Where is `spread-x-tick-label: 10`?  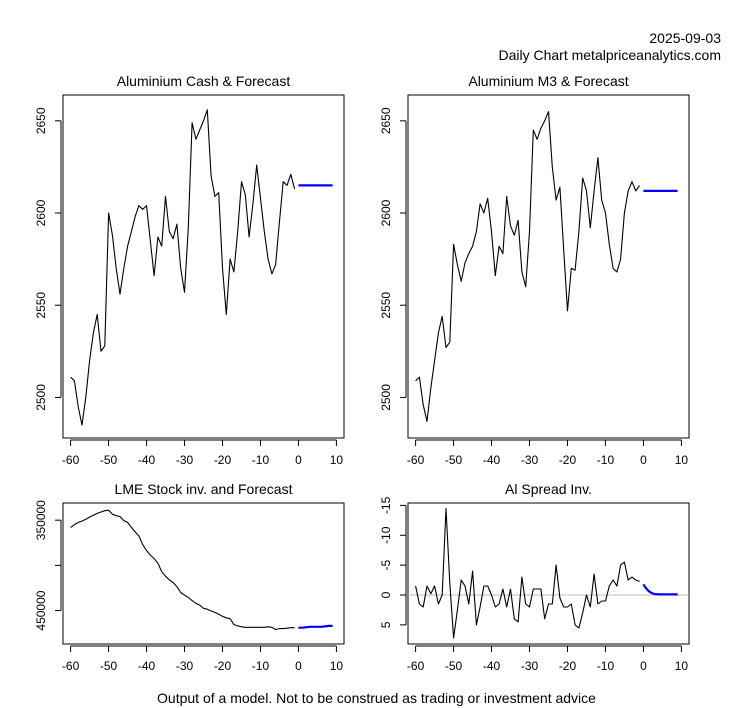
spread-x-tick-label: 10 is located at coordinates (682, 666).